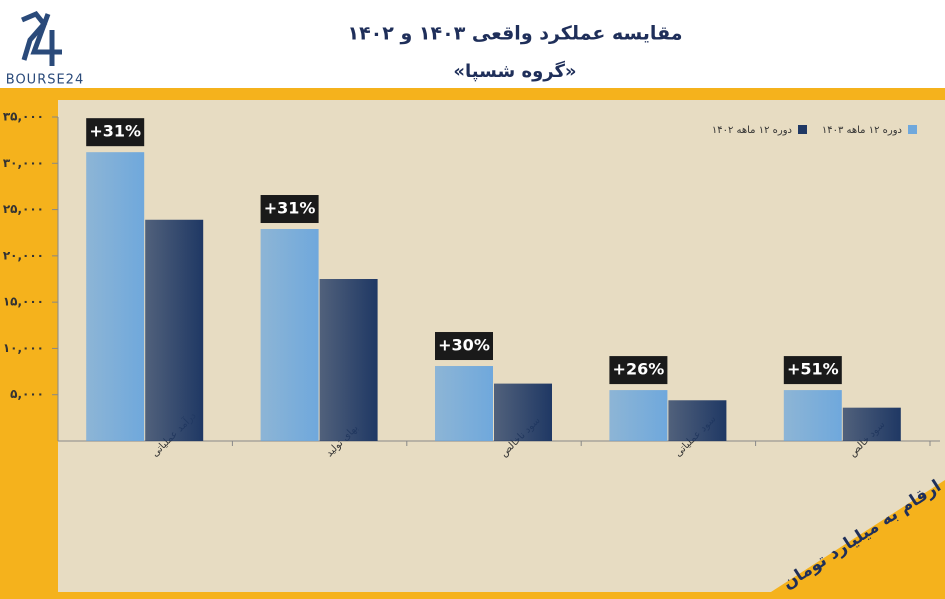 This screenshot has width=945, height=599. Describe the element at coordinates (27, 394) in the screenshot. I see `y-tick-label: ۵,۰۰۰` at that location.